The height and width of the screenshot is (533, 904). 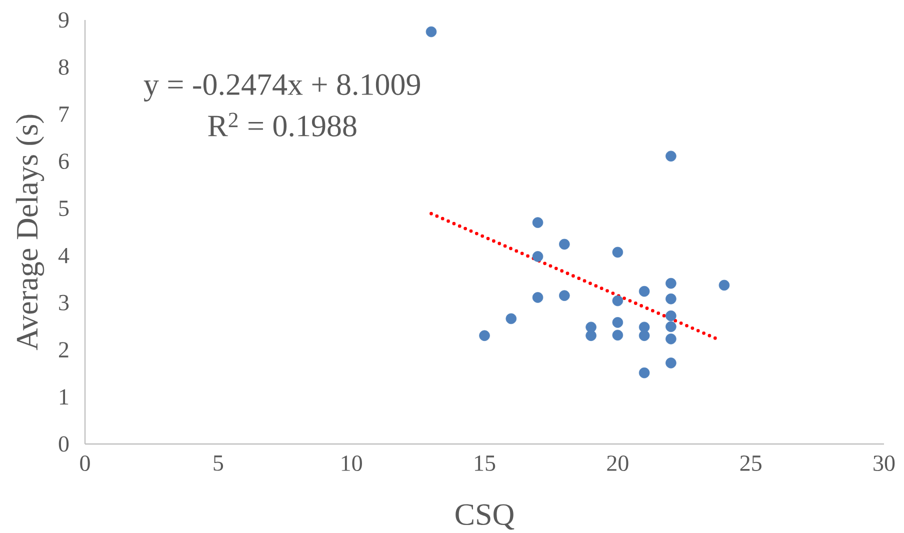 I want to click on x-tick-label: 5, so click(x=219, y=463).